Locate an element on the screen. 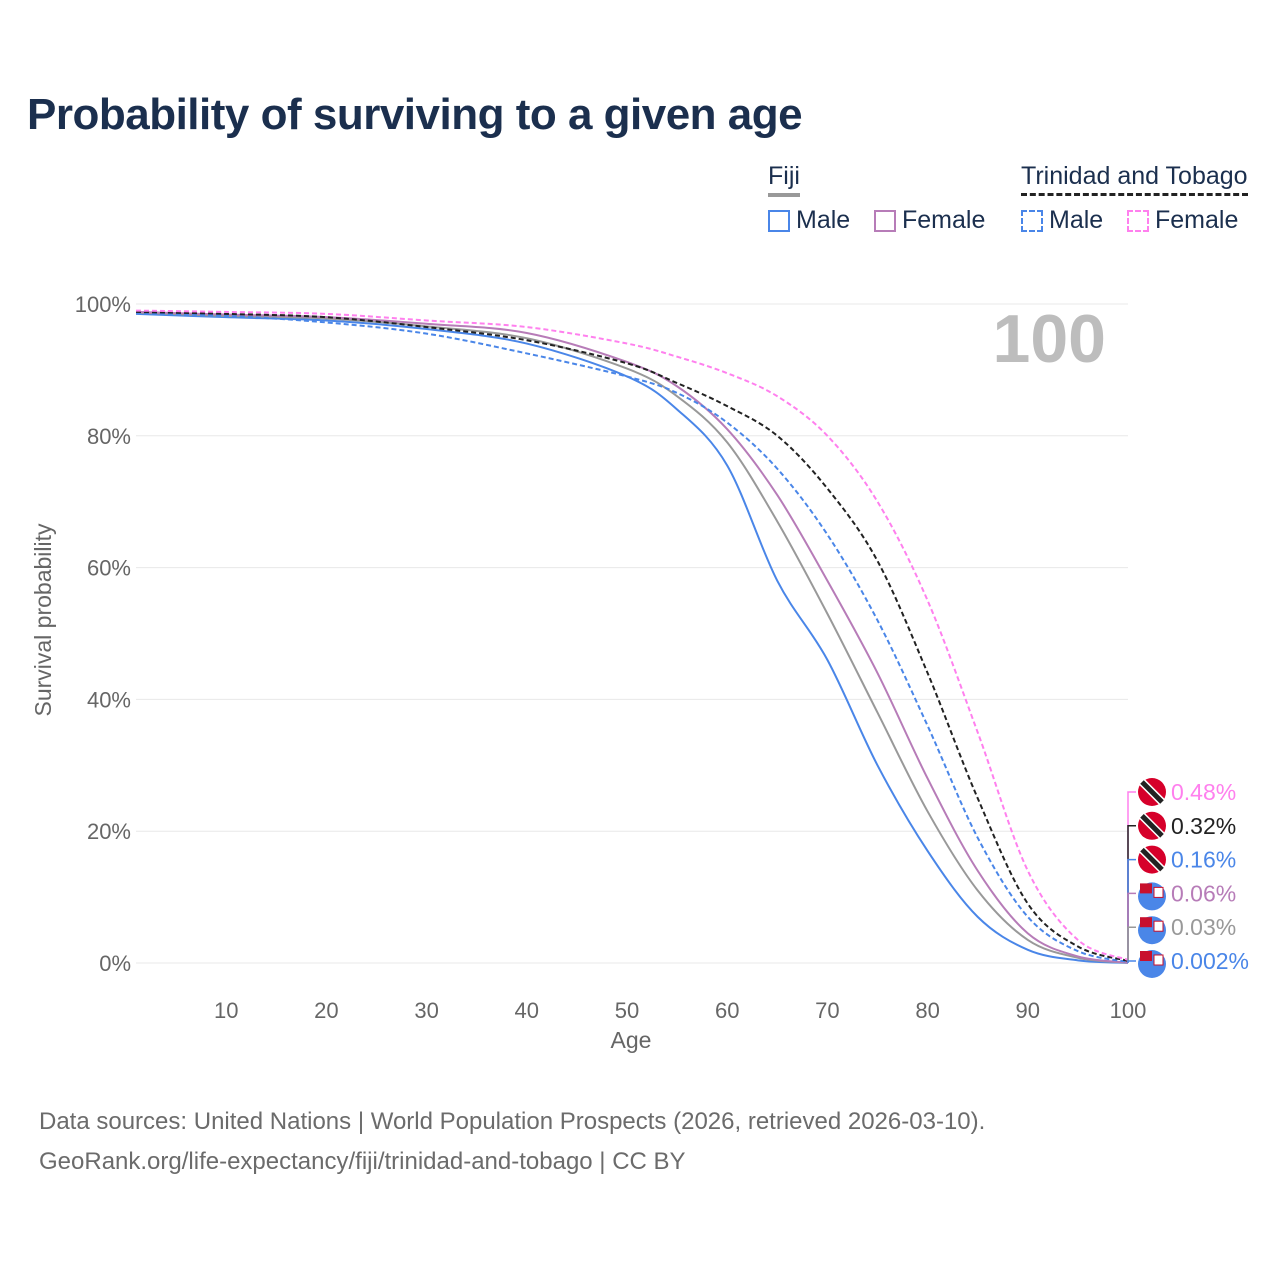  y-tick-label: 80% is located at coordinates (109, 436).